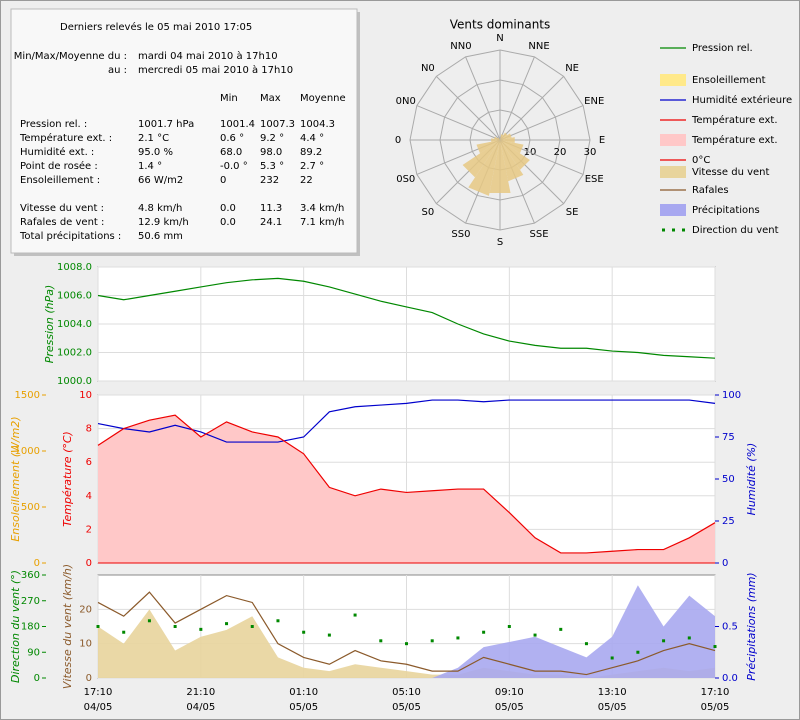  What do you see at coordinates (234, 166) in the screenshot?
I see `summary-cell: -0.0 °` at bounding box center [234, 166].